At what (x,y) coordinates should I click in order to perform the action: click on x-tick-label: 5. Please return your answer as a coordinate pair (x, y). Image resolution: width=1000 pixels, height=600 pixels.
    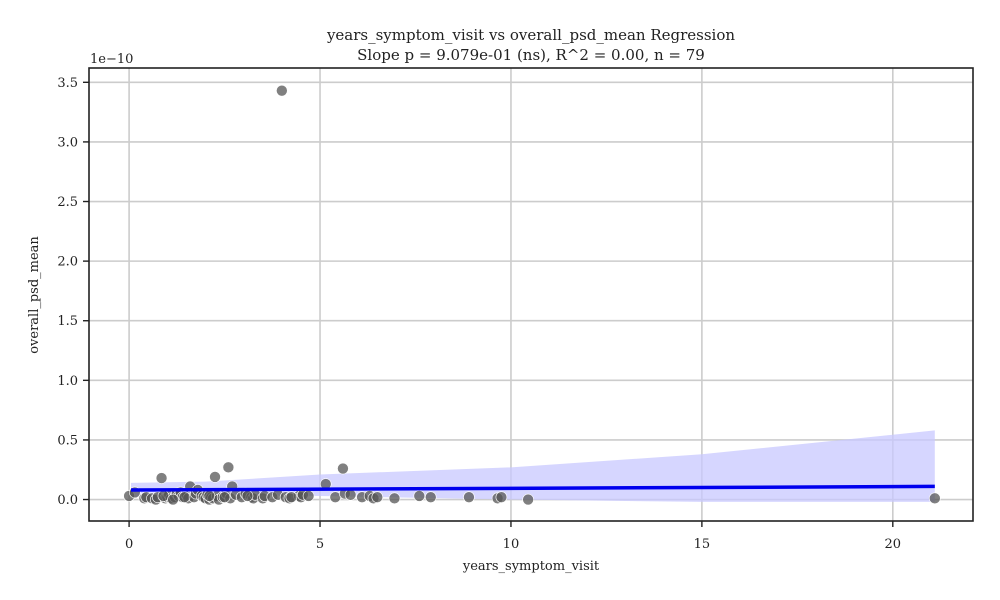
    Looking at the image, I should click on (320, 544).